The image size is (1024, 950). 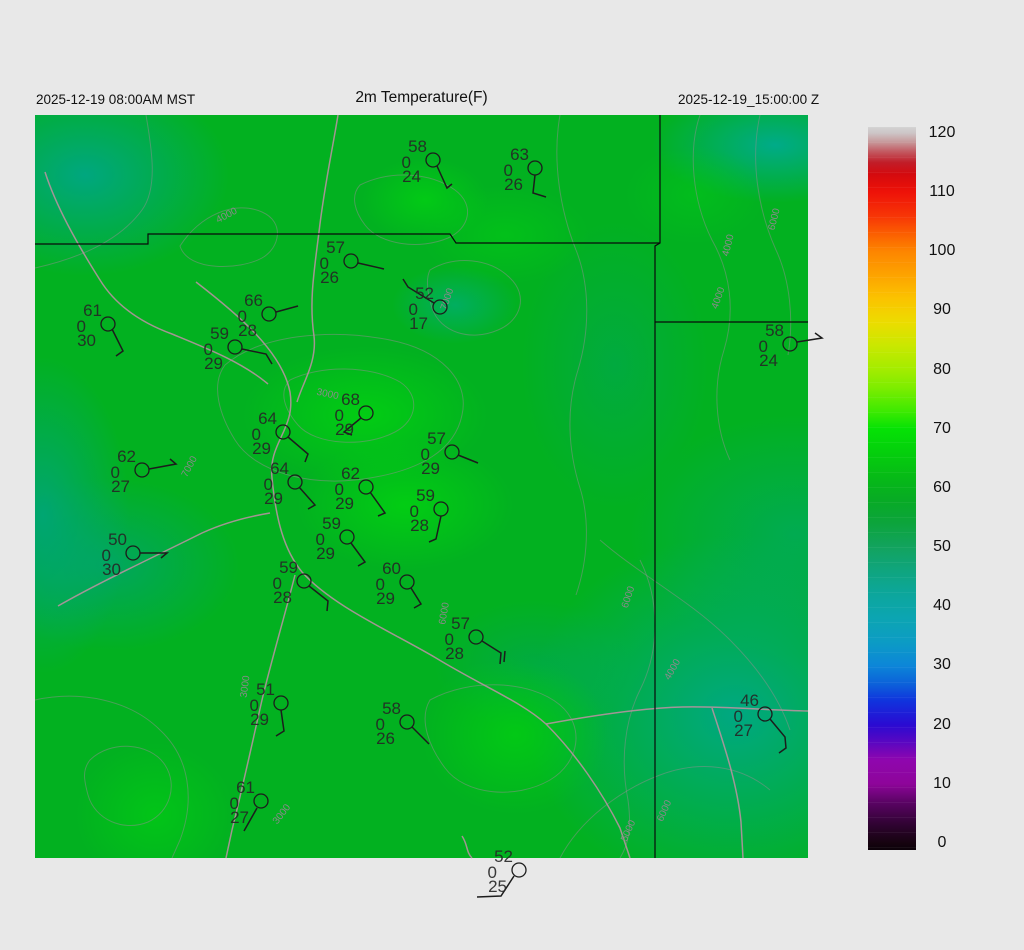 What do you see at coordinates (126, 456) in the screenshot?
I see `station-temperature: 62` at bounding box center [126, 456].